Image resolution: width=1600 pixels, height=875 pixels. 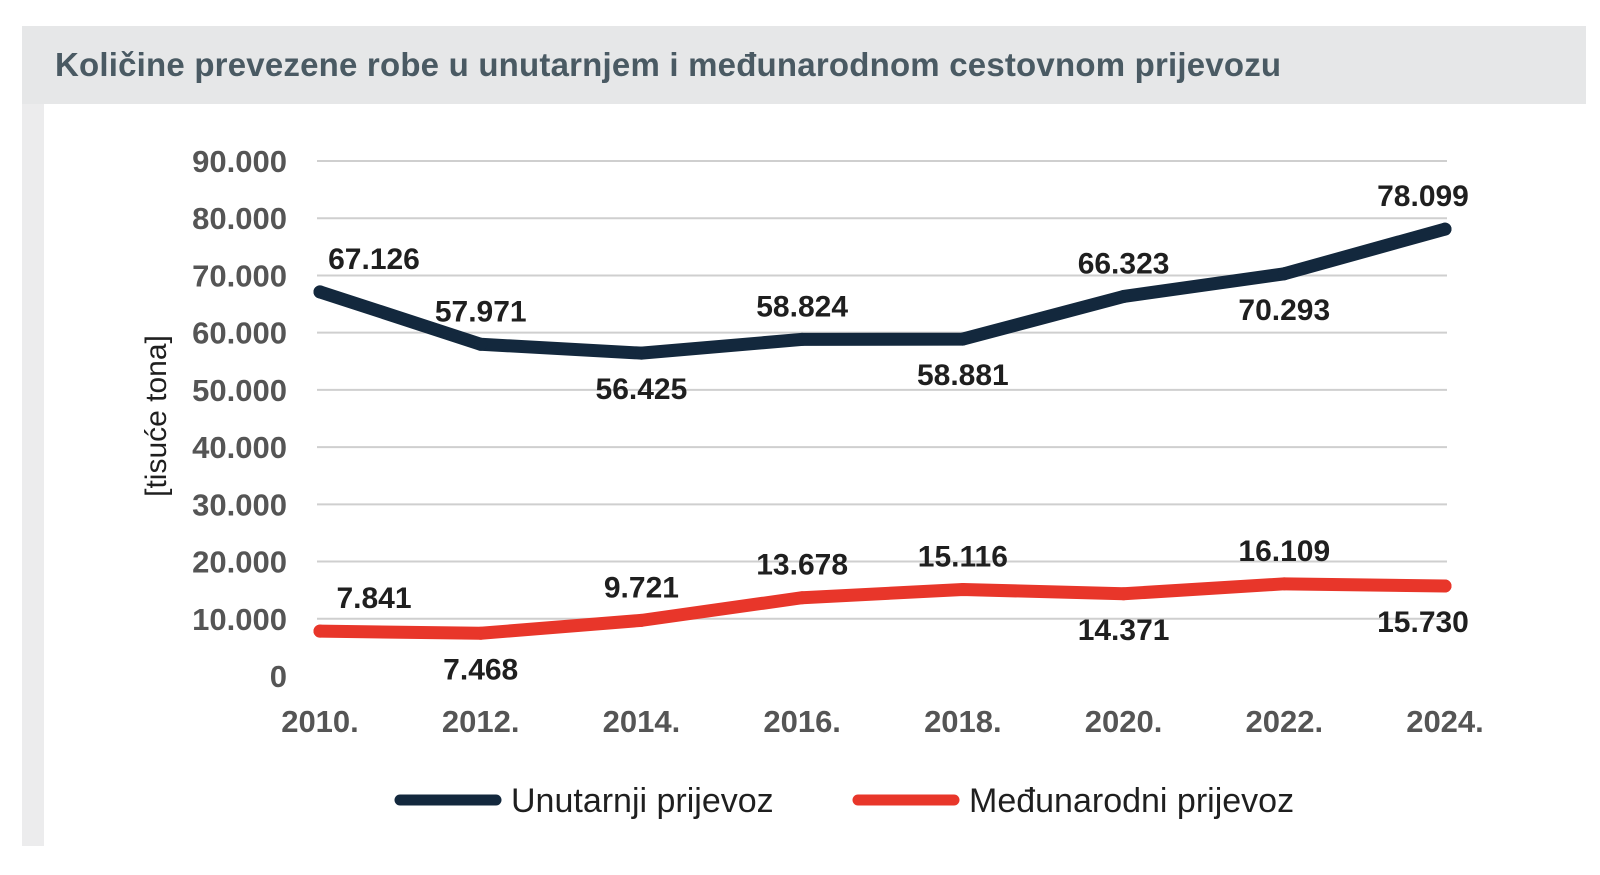 What do you see at coordinates (481, 311) in the screenshot?
I see `data-label: 57.971` at bounding box center [481, 311].